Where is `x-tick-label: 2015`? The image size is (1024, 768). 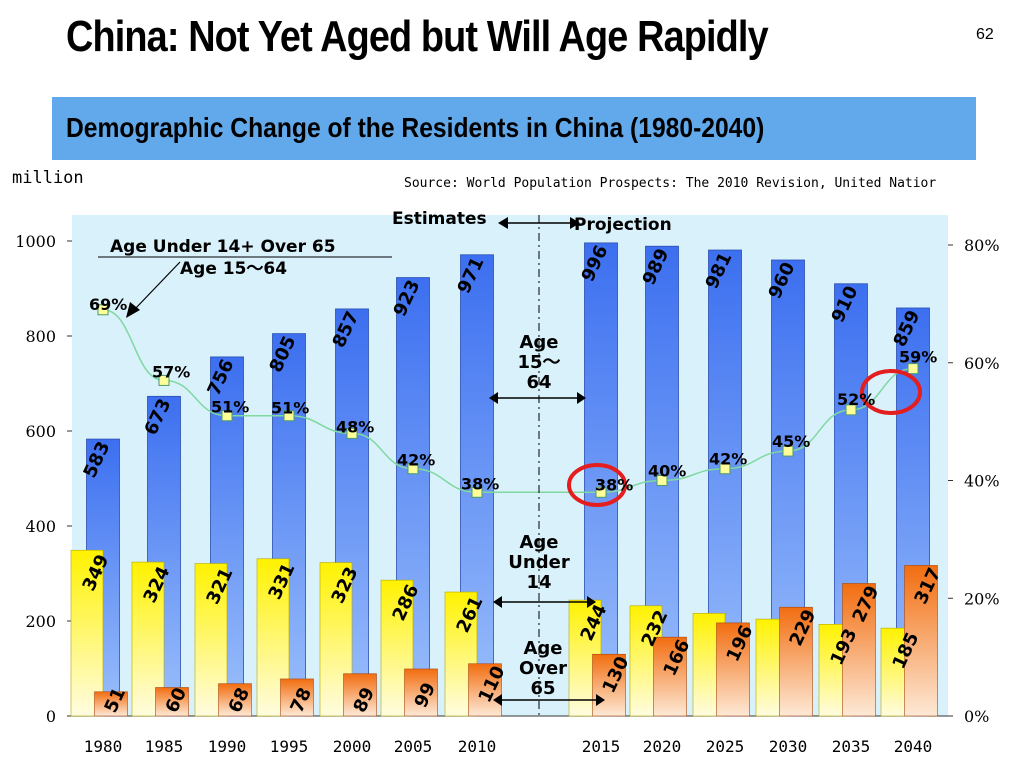 x-tick-label: 2015 is located at coordinates (601, 746).